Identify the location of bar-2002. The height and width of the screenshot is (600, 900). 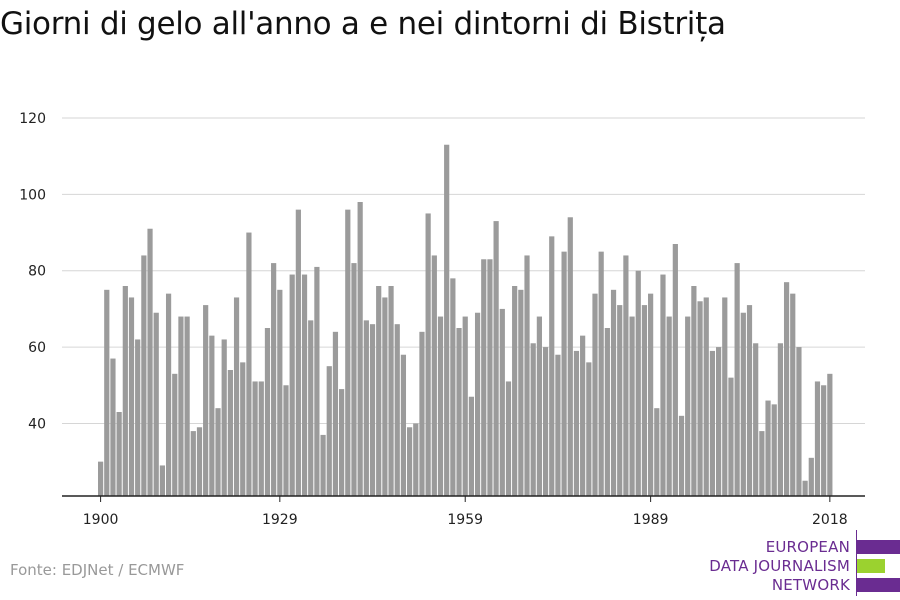
(731, 436).